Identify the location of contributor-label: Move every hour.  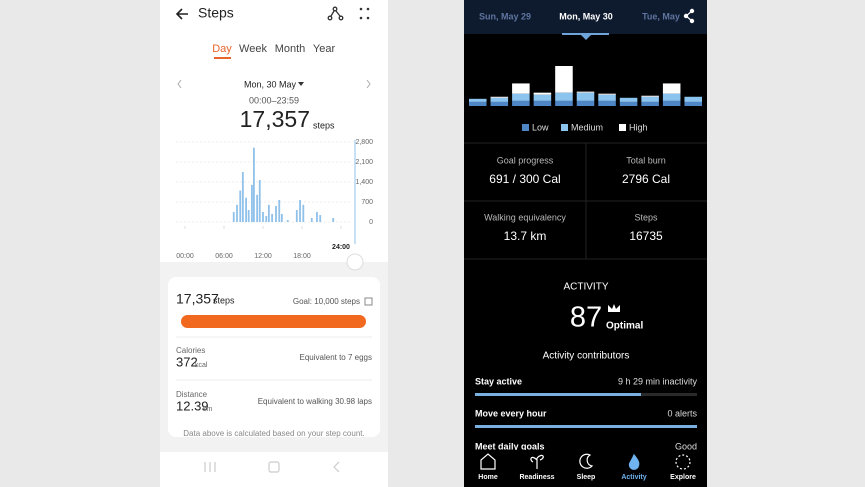
(511, 413).